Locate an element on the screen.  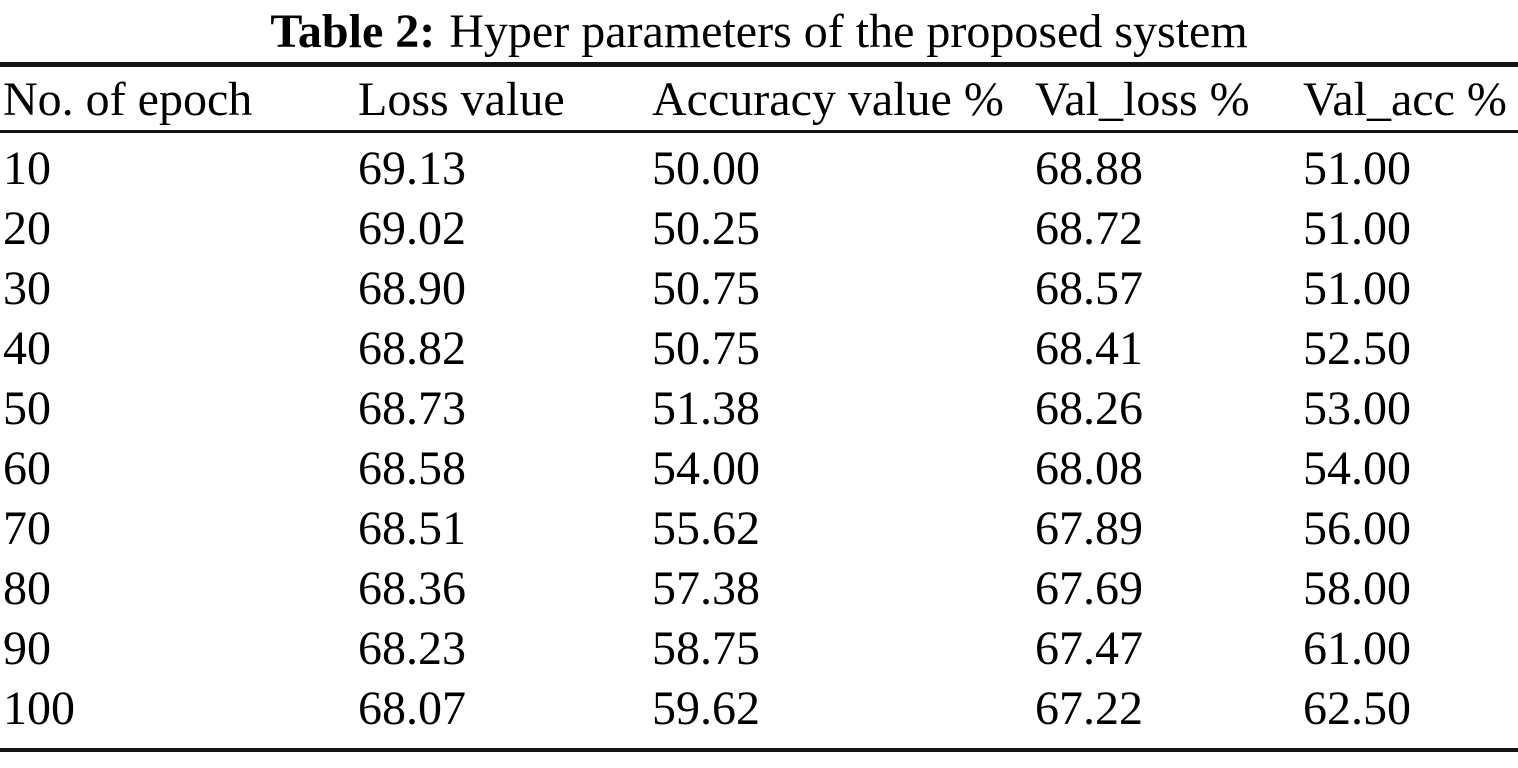
table-cell: 100 is located at coordinates (39, 708).